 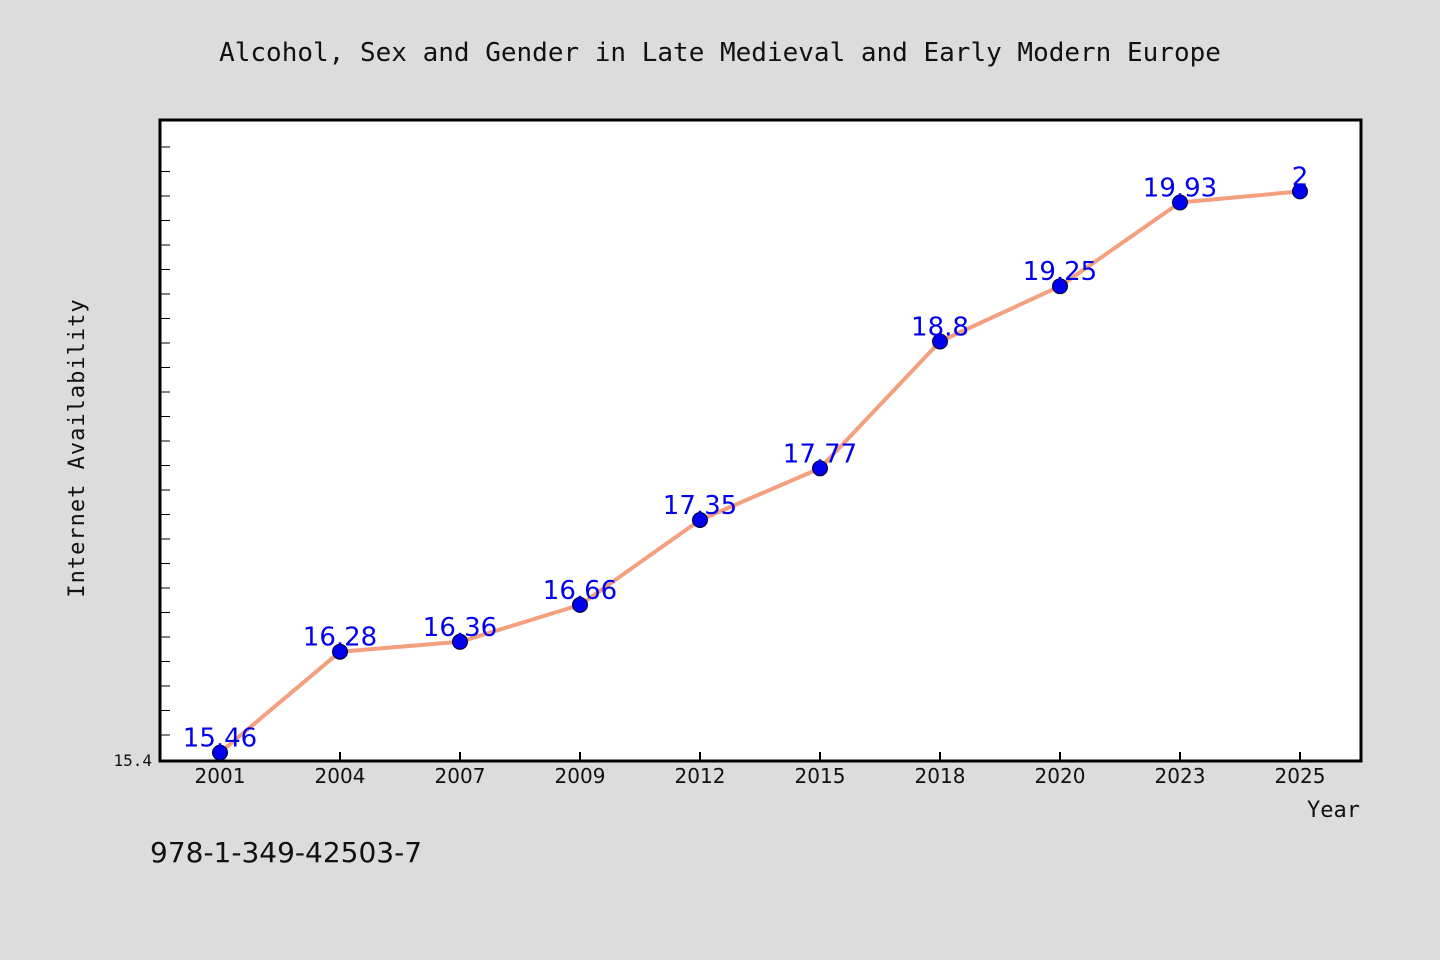 What do you see at coordinates (700, 776) in the screenshot?
I see `x-tick-label: 2012` at bounding box center [700, 776].